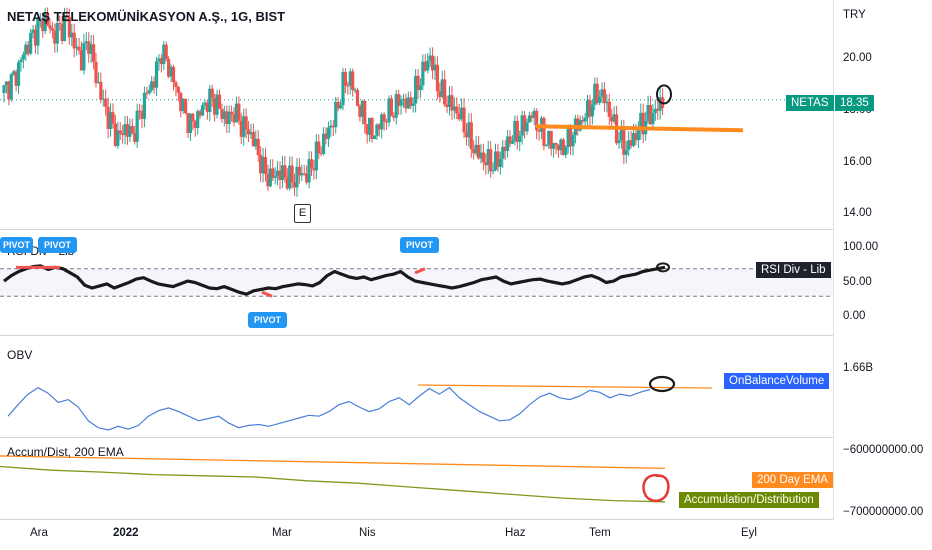 The width and height of the screenshot is (932, 550). Describe the element at coordinates (854, 15) in the screenshot. I see `currency-label: TRY` at that location.